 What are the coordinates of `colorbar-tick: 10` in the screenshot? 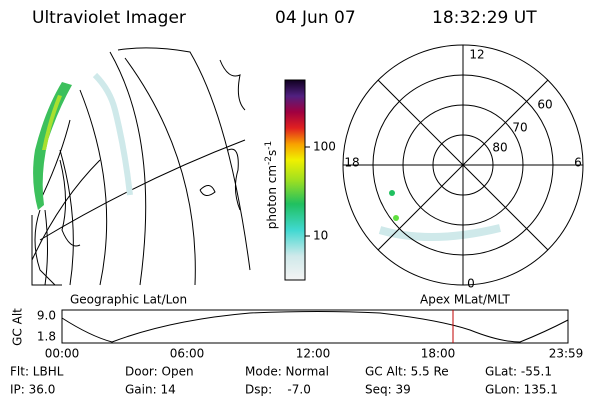 It's located at (320, 236).